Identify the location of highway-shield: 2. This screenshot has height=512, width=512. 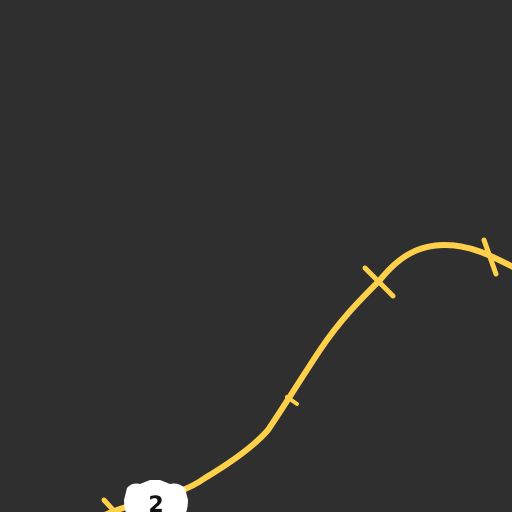
(156, 496).